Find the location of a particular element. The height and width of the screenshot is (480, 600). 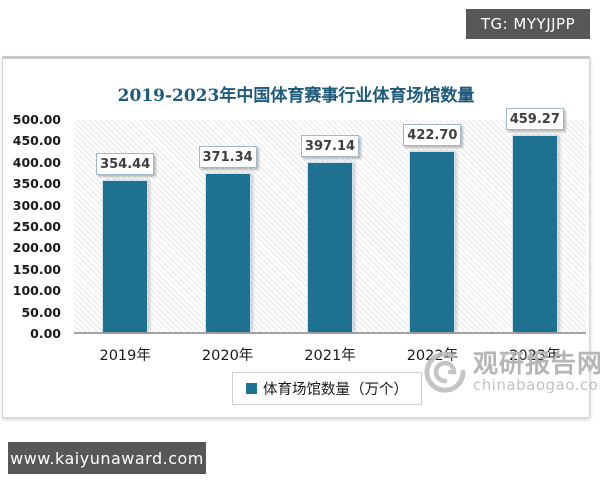

bar-2020年 is located at coordinates (227, 252).